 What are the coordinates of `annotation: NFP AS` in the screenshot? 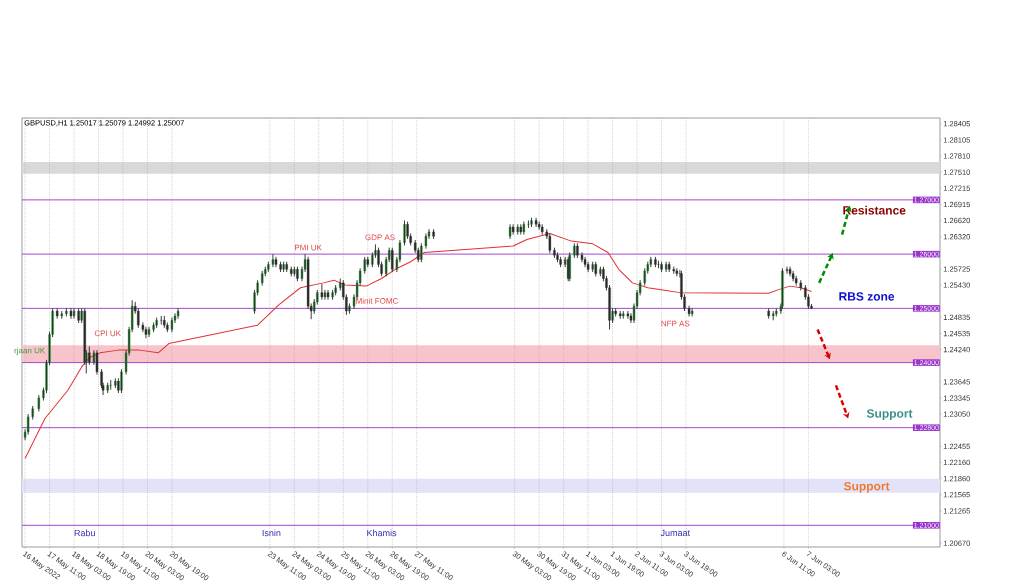 It's located at (675, 323).